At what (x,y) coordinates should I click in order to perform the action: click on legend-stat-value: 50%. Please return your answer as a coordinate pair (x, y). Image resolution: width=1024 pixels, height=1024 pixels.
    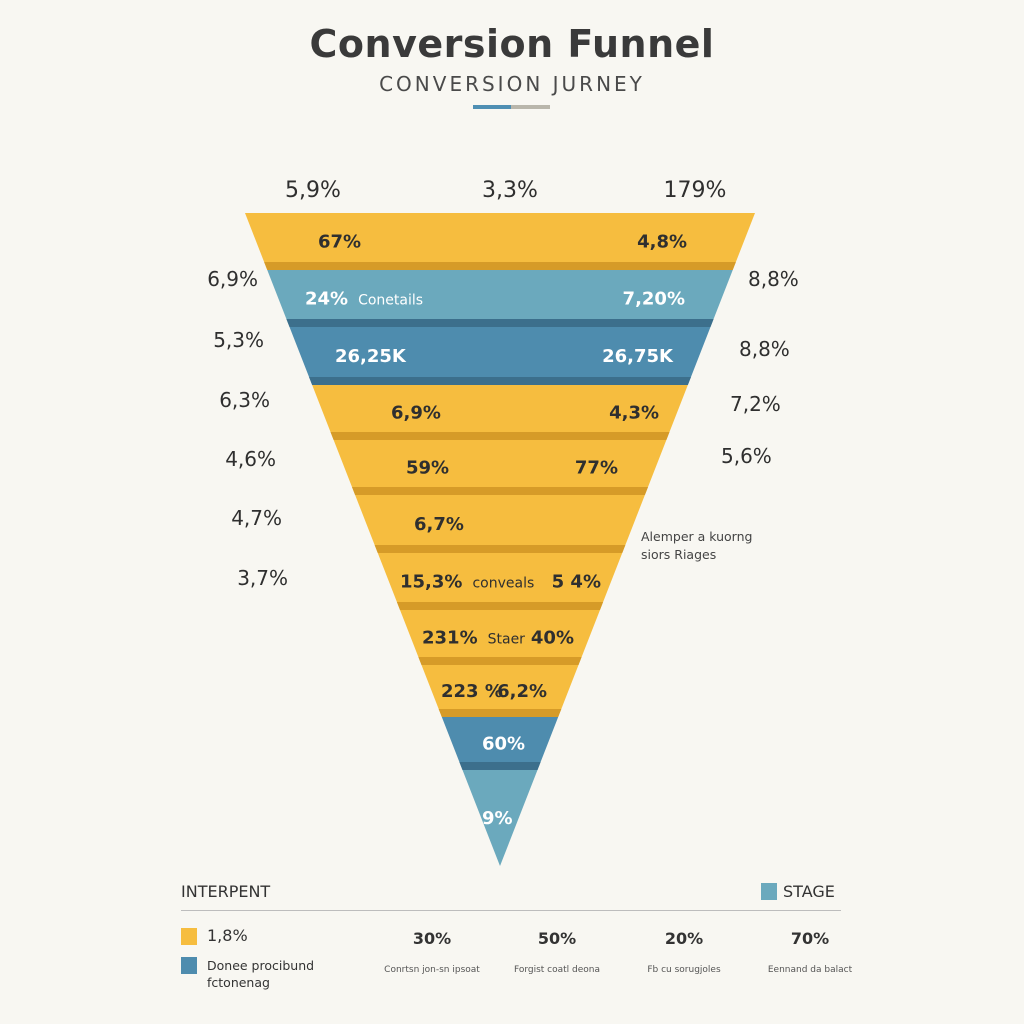
    Looking at the image, I should click on (557, 938).